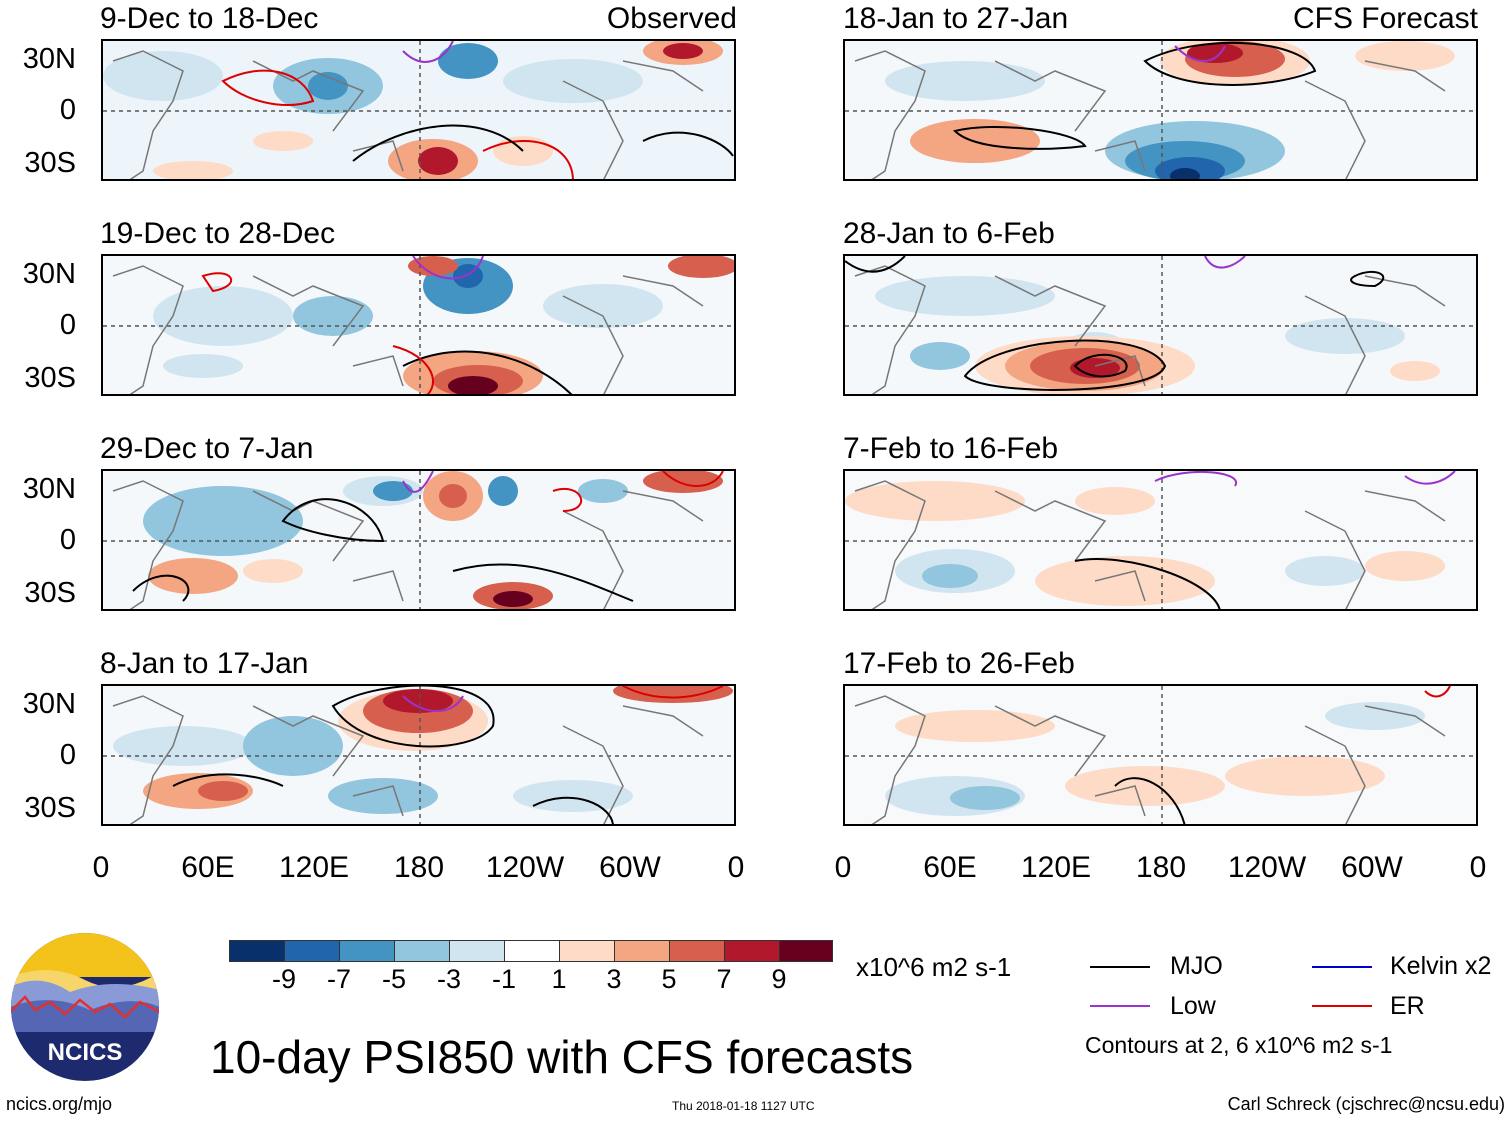 The image size is (1510, 1121). I want to click on footer-author: Carl Schreck (cjschrec@ncsu.edu), so click(1366, 1104).